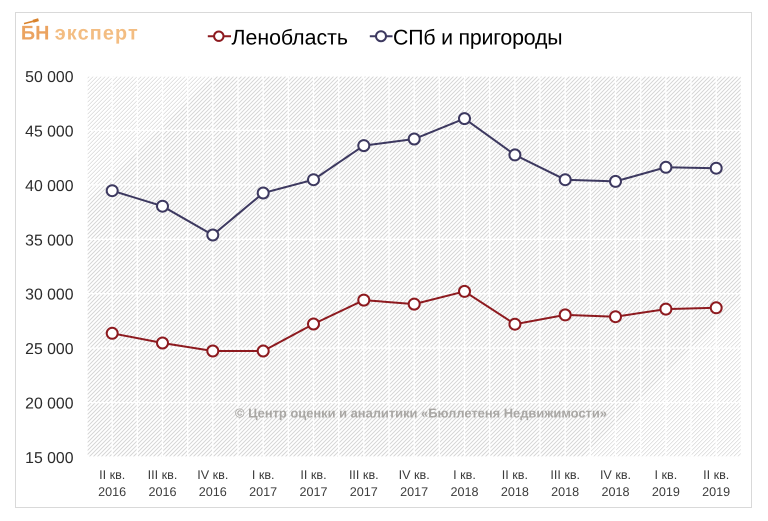  What do you see at coordinates (49, 349) in the screenshot?
I see `svg-text: 25 000` at bounding box center [49, 349].